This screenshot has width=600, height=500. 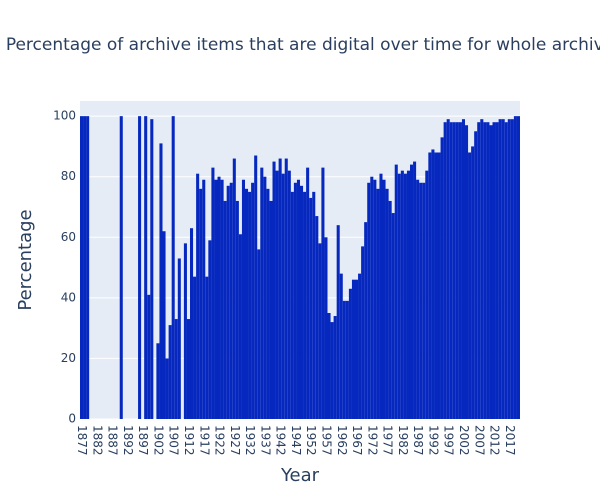 What do you see at coordinates (189, 440) in the screenshot?
I see `x-tick-label: 1912` at bounding box center [189, 440].